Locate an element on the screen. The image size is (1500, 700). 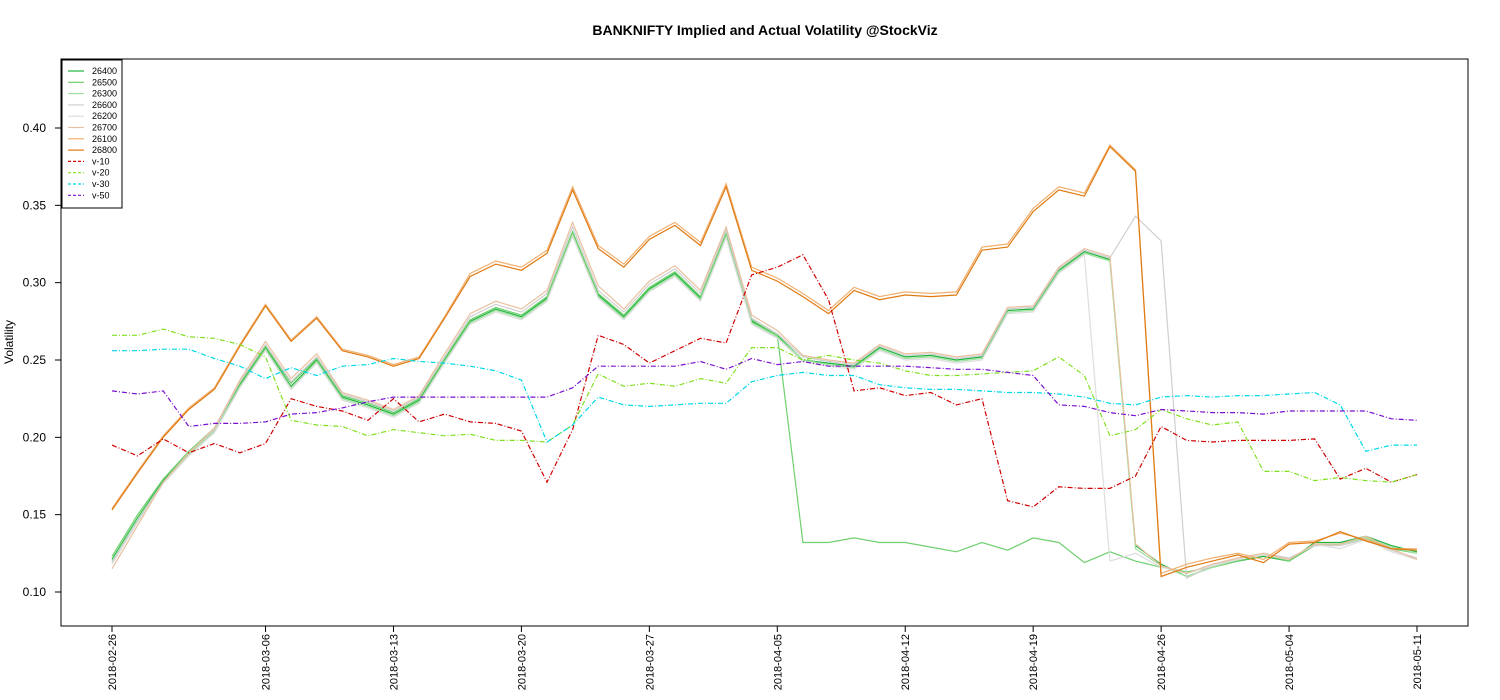
x-tick-label: 2018-03-13 is located at coordinates (394, 662).